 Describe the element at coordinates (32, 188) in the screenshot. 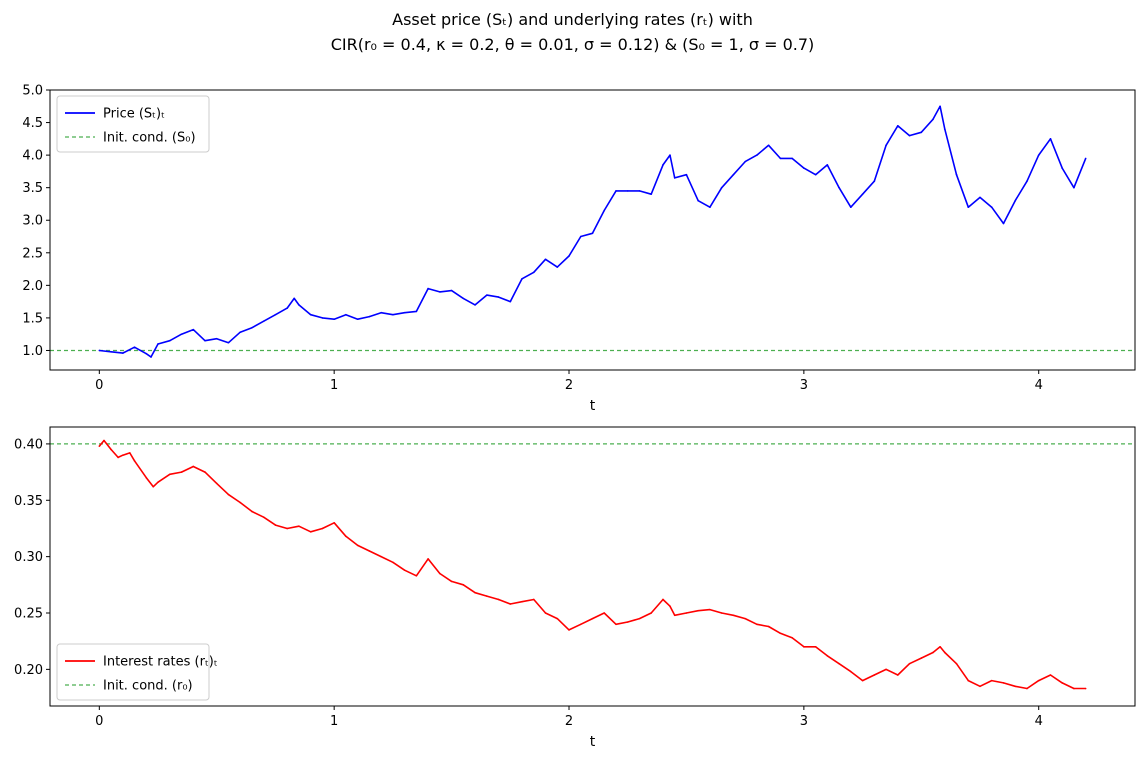

I see `y-tick-label-price: 3.5` at that location.